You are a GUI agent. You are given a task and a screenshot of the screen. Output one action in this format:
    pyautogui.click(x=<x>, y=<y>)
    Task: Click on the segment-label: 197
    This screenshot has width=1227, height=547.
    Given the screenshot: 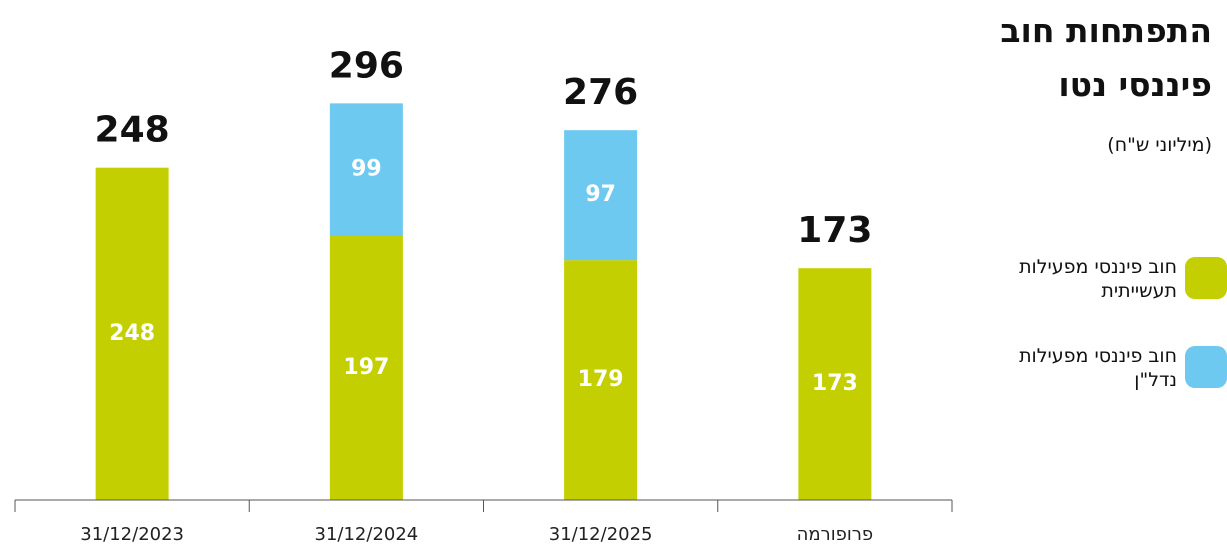 What is the action you would take?
    pyautogui.click(x=366, y=367)
    